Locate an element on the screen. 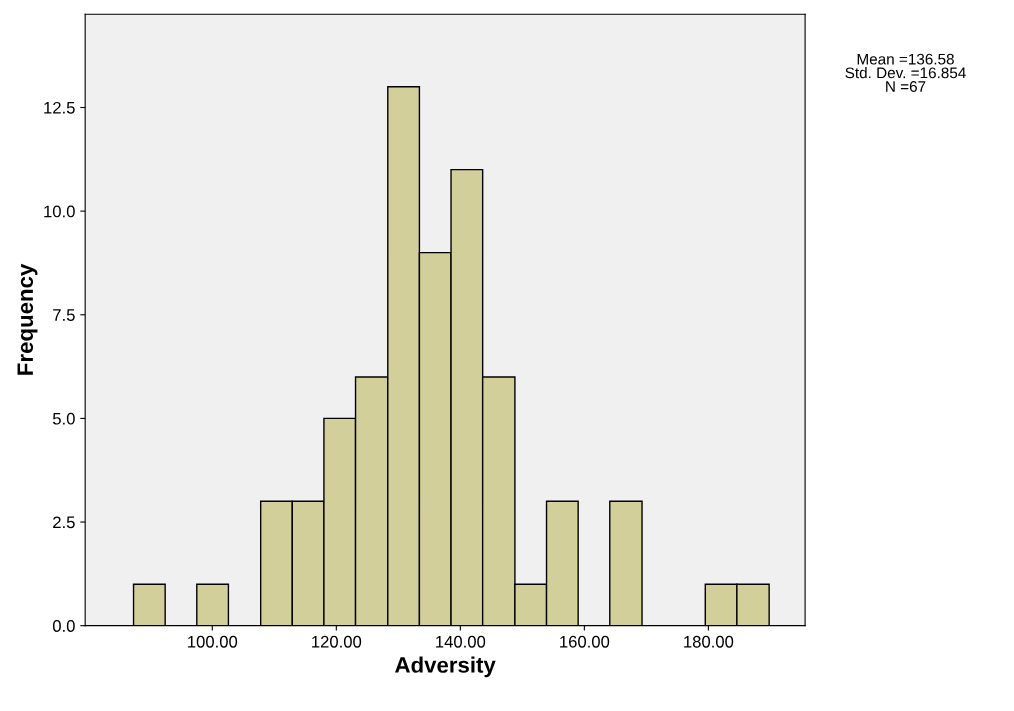 This screenshot has width=1014, height=711. y-tick-label: 7.5 is located at coordinates (64, 315).